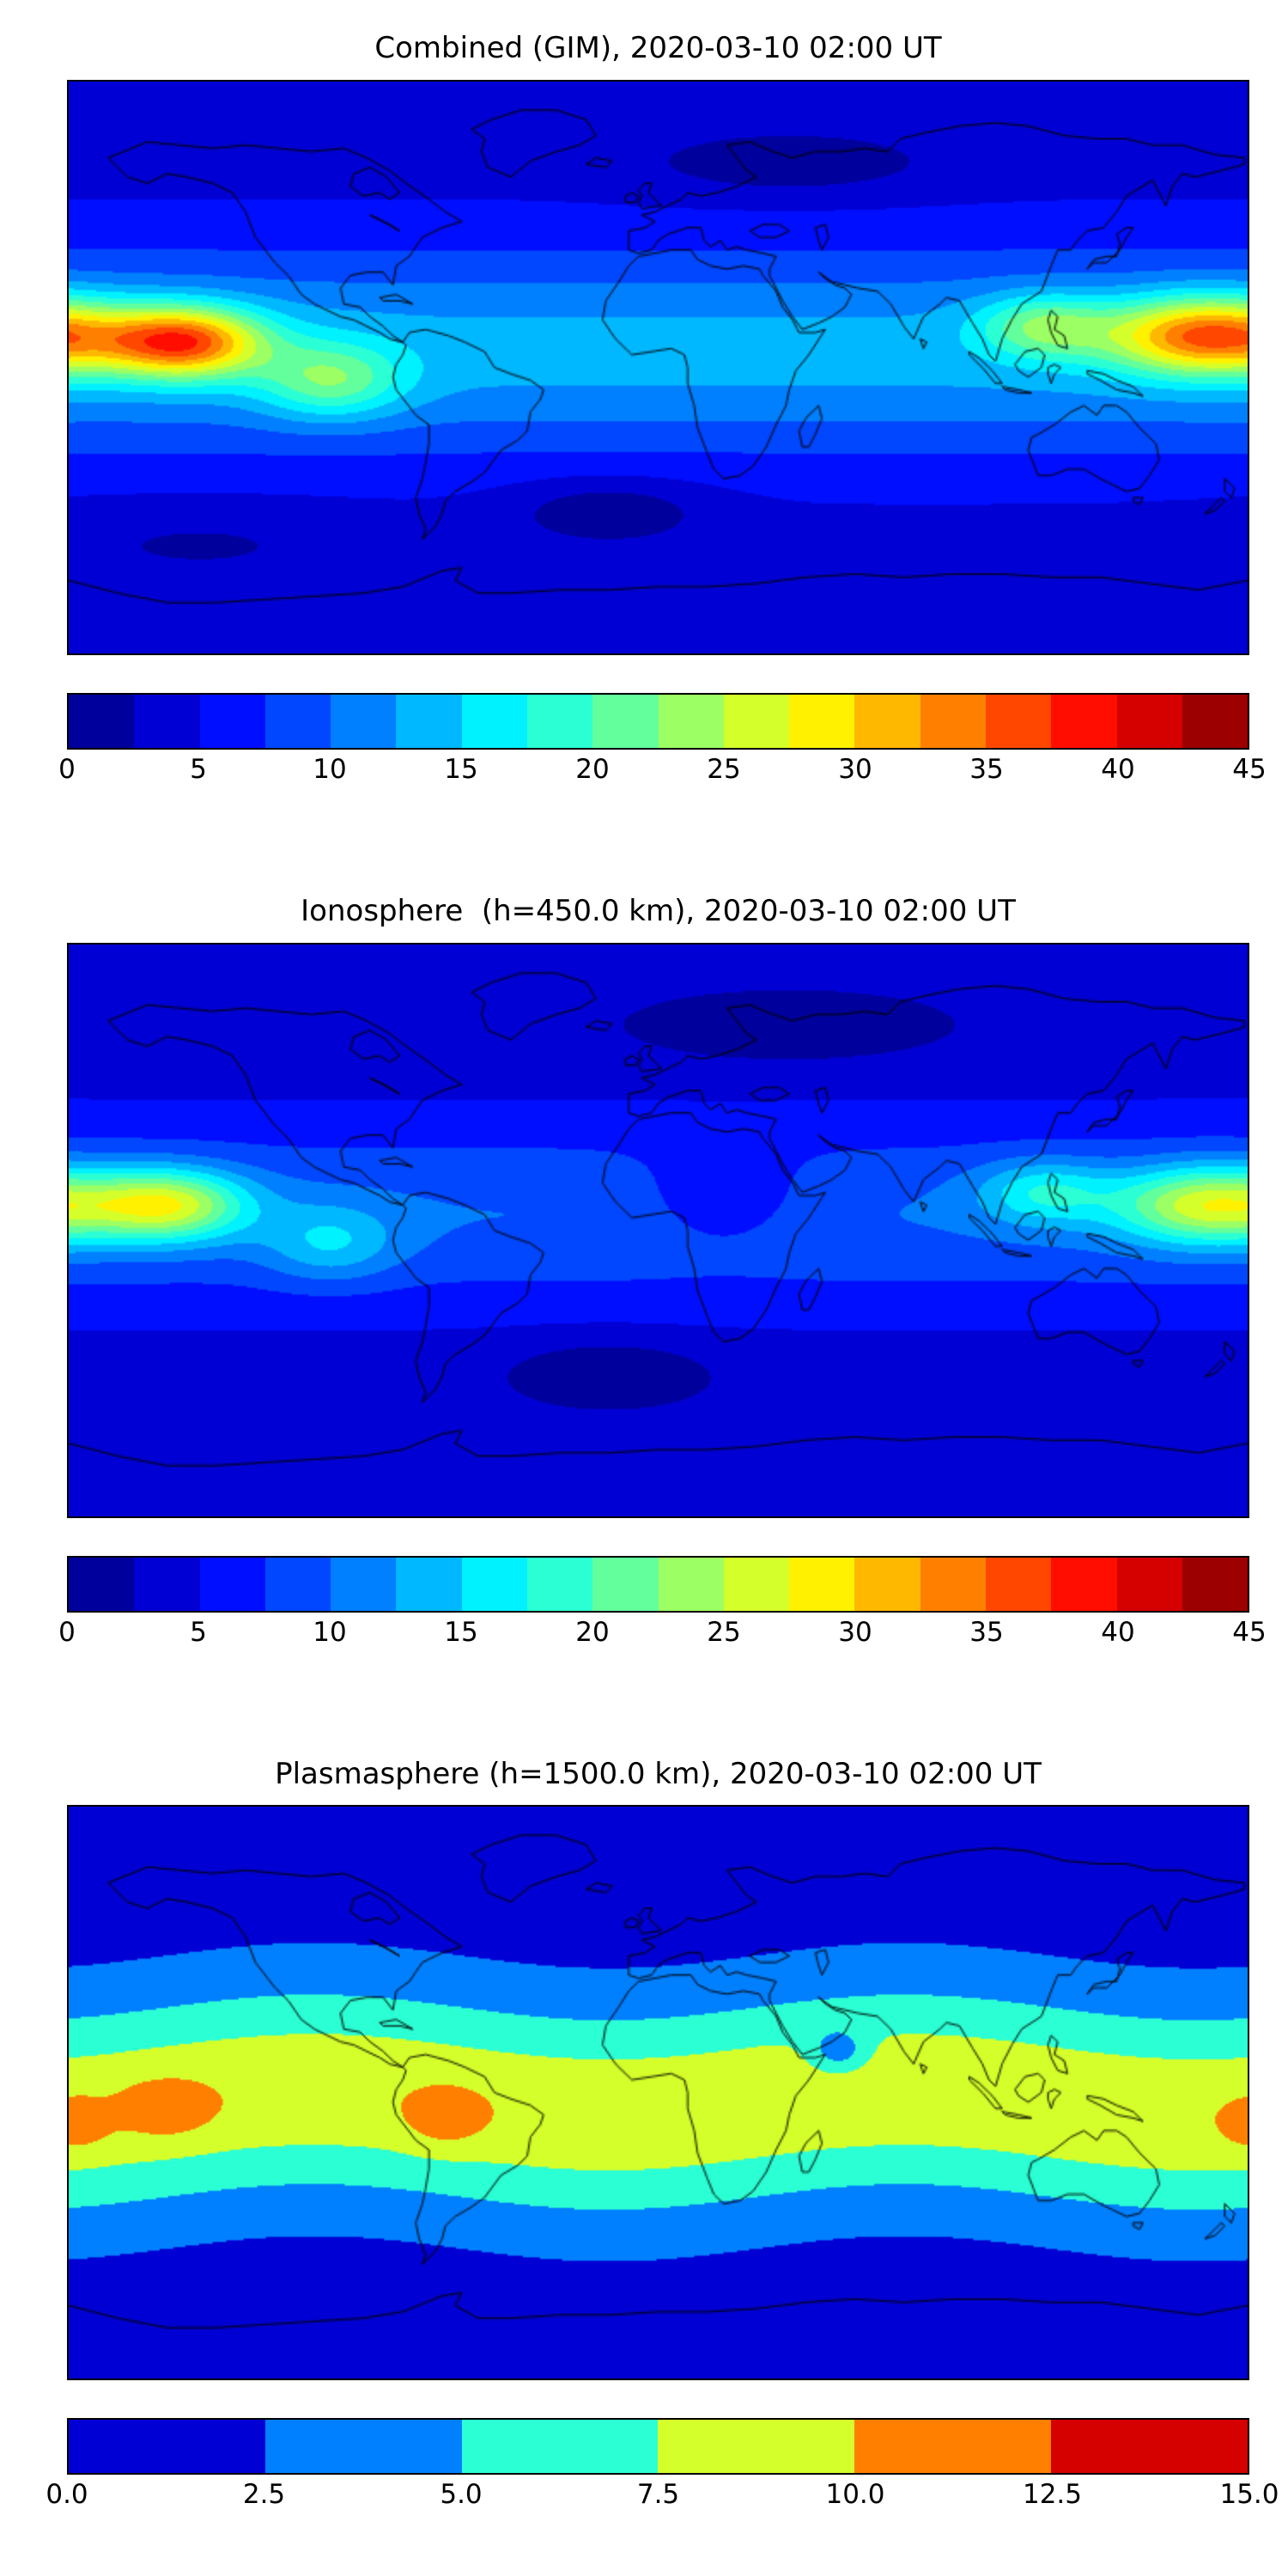 Image resolution: width=1288 pixels, height=2576 pixels. I want to click on colorbar-plasmasphere, so click(658, 2447).